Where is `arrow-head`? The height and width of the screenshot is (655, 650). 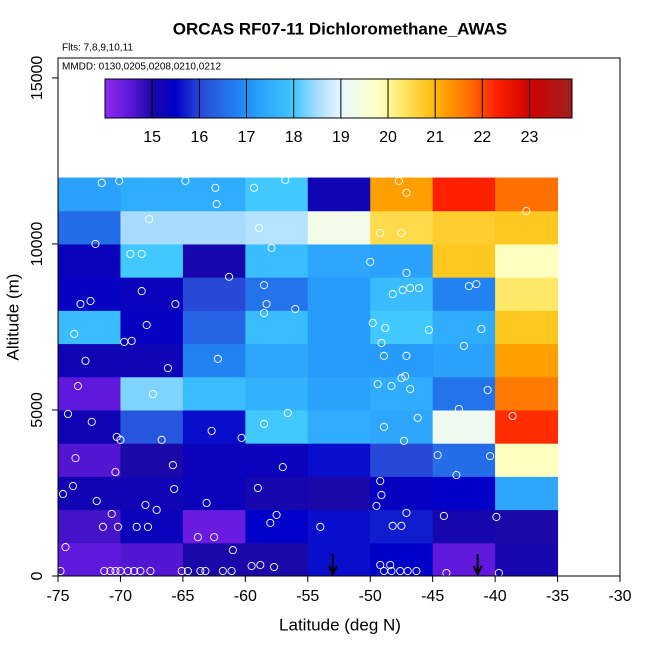
arrow-head is located at coordinates (477, 571).